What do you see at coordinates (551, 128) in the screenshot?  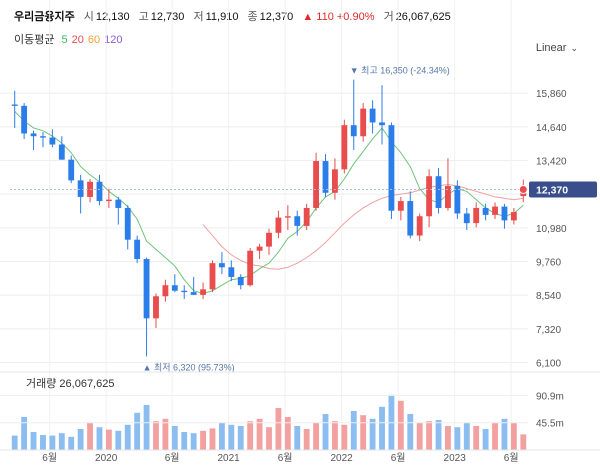 I see `price-tick-label: 14,640` at bounding box center [551, 128].